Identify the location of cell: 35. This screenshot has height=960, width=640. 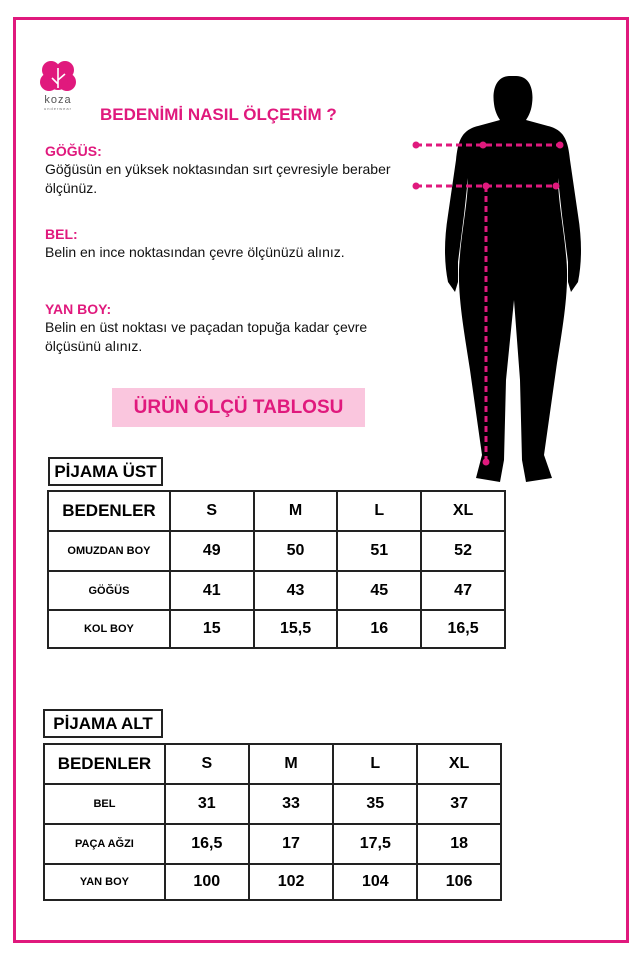
(375, 804).